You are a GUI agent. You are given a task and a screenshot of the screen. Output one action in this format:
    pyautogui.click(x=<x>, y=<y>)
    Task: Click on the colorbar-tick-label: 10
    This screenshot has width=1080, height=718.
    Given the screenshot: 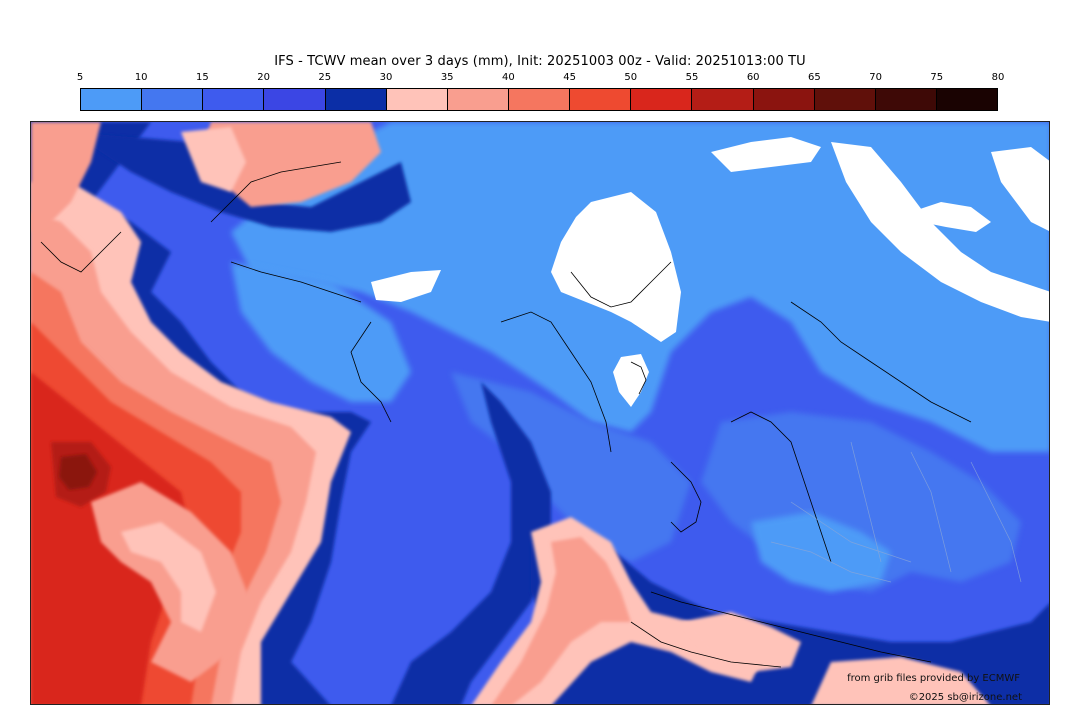 What is the action you would take?
    pyautogui.click(x=141, y=77)
    